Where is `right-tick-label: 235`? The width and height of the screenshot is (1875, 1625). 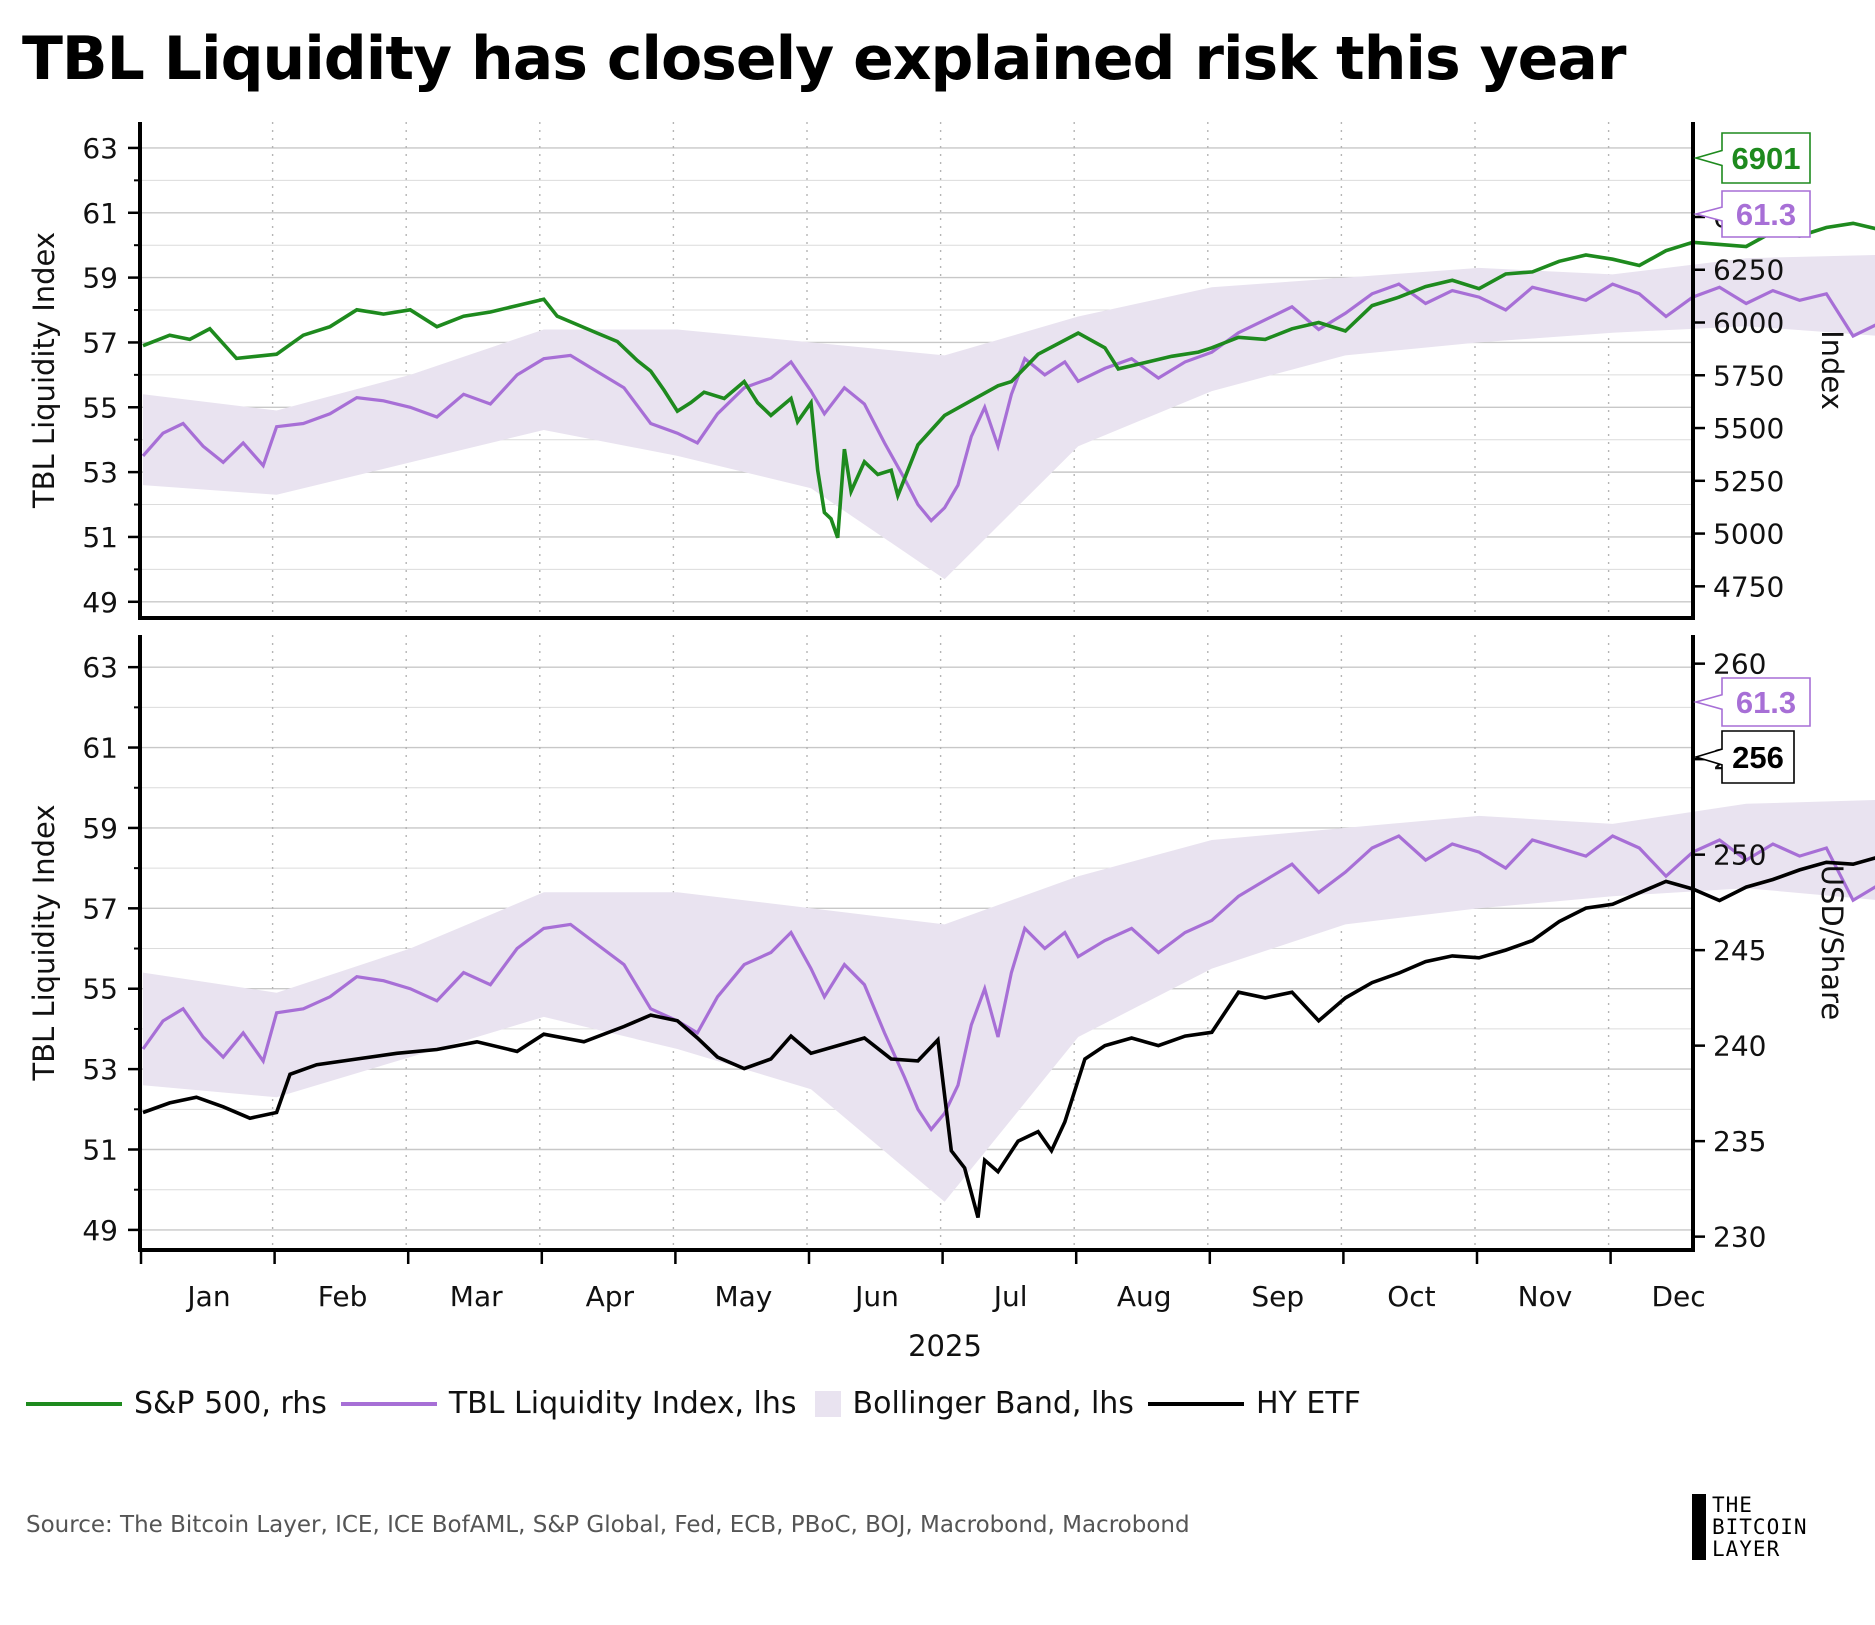
right-tick-label: 235 is located at coordinates (1739, 1141).